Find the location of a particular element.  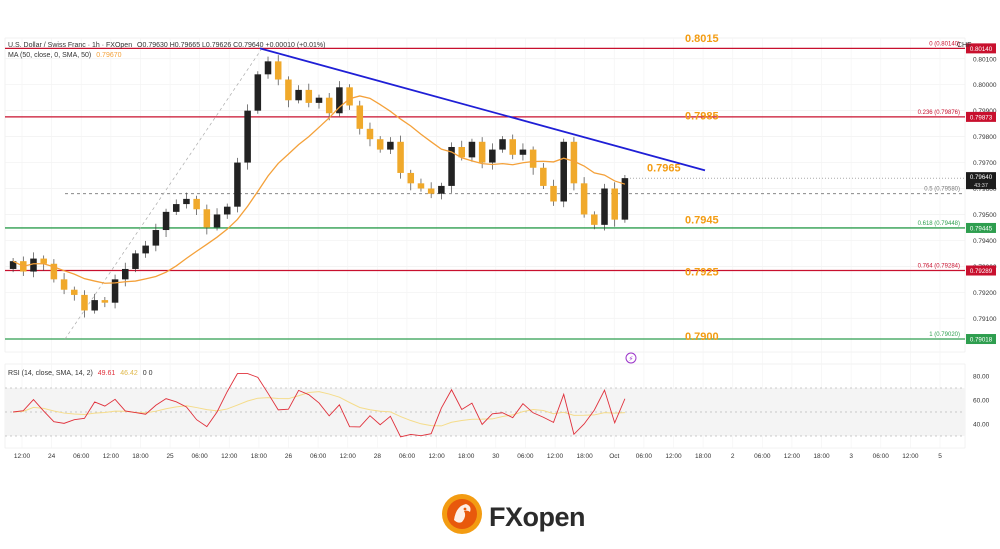

trendline is located at coordinates (482, 109).